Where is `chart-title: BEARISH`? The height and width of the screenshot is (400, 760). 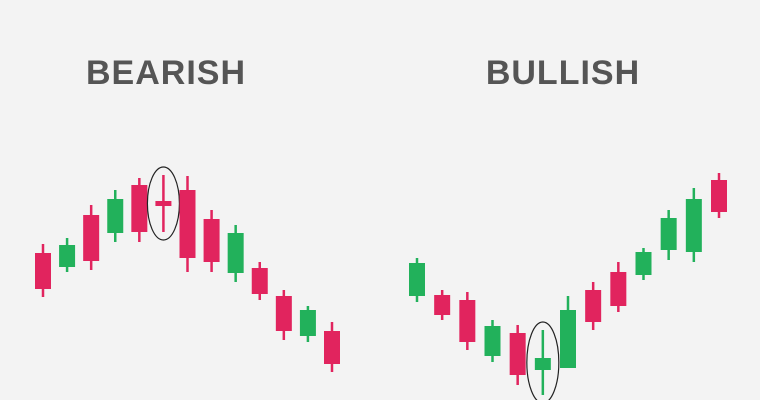
chart-title: BEARISH is located at coordinates (166, 73).